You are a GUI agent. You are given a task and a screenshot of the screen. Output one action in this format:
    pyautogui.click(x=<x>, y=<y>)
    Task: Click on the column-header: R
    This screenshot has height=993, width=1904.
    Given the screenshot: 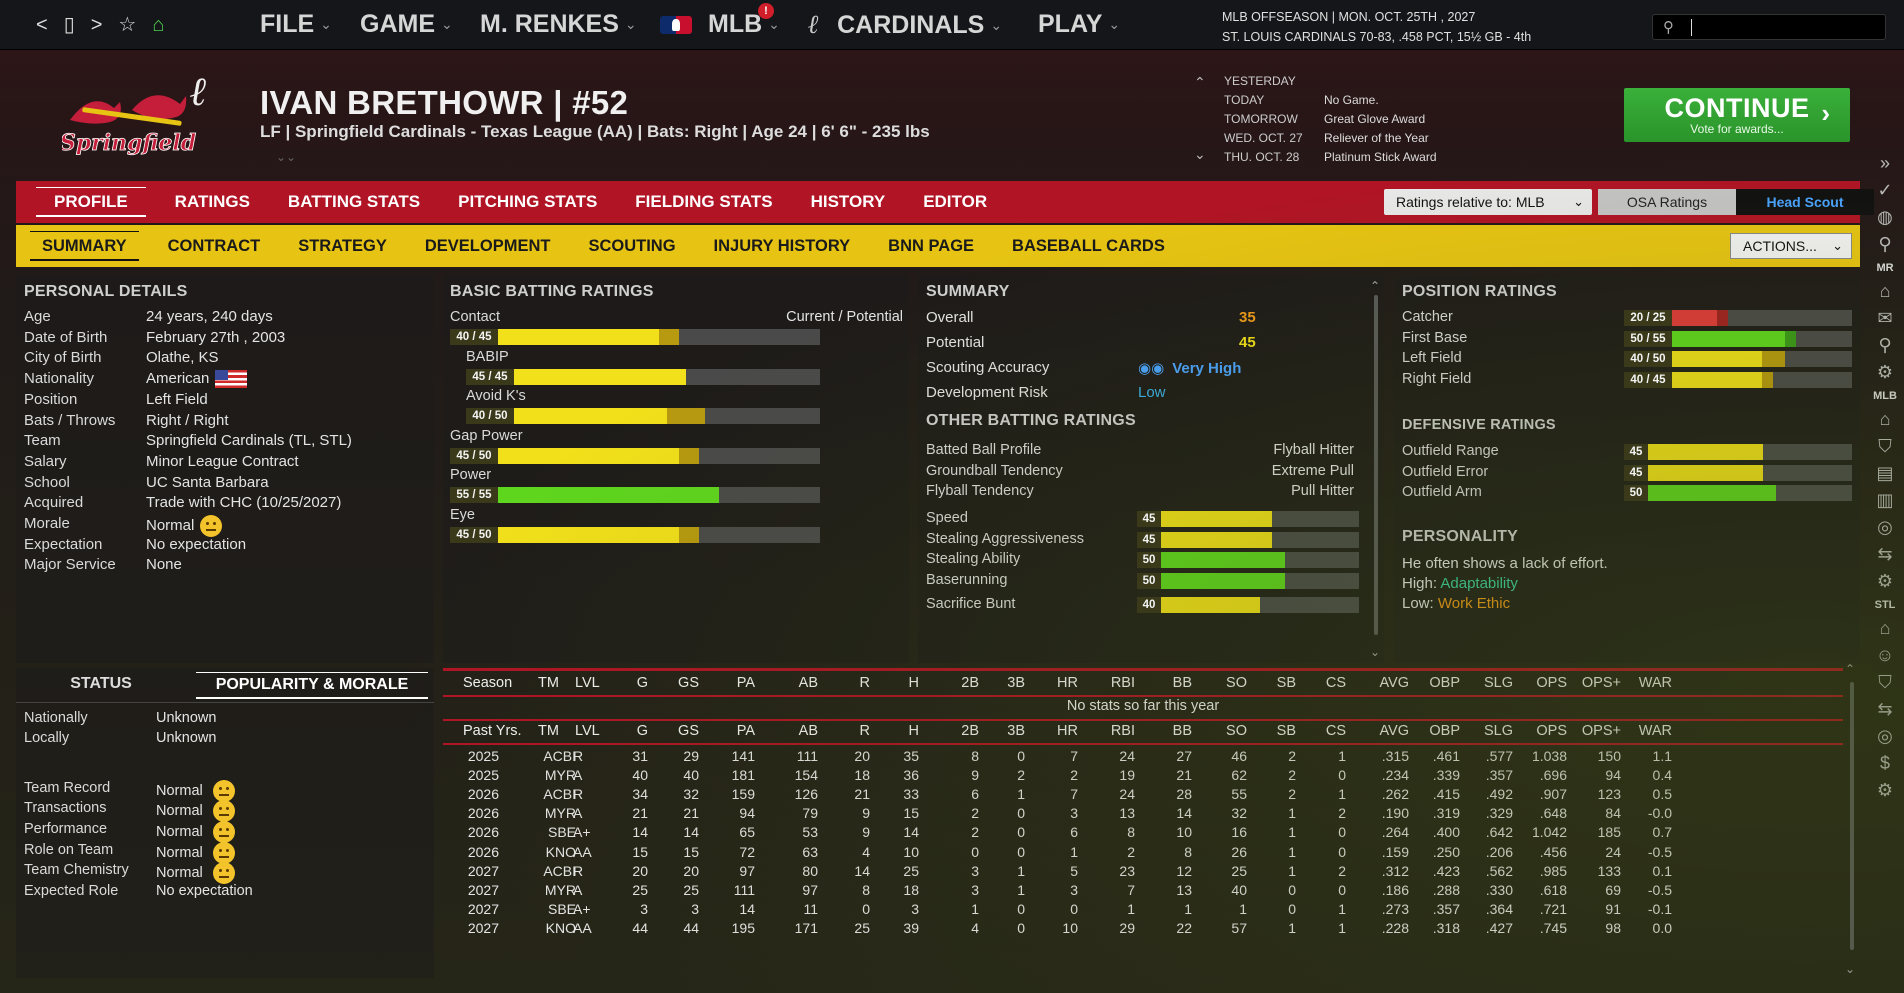 What is the action you would take?
    pyautogui.click(x=864, y=683)
    